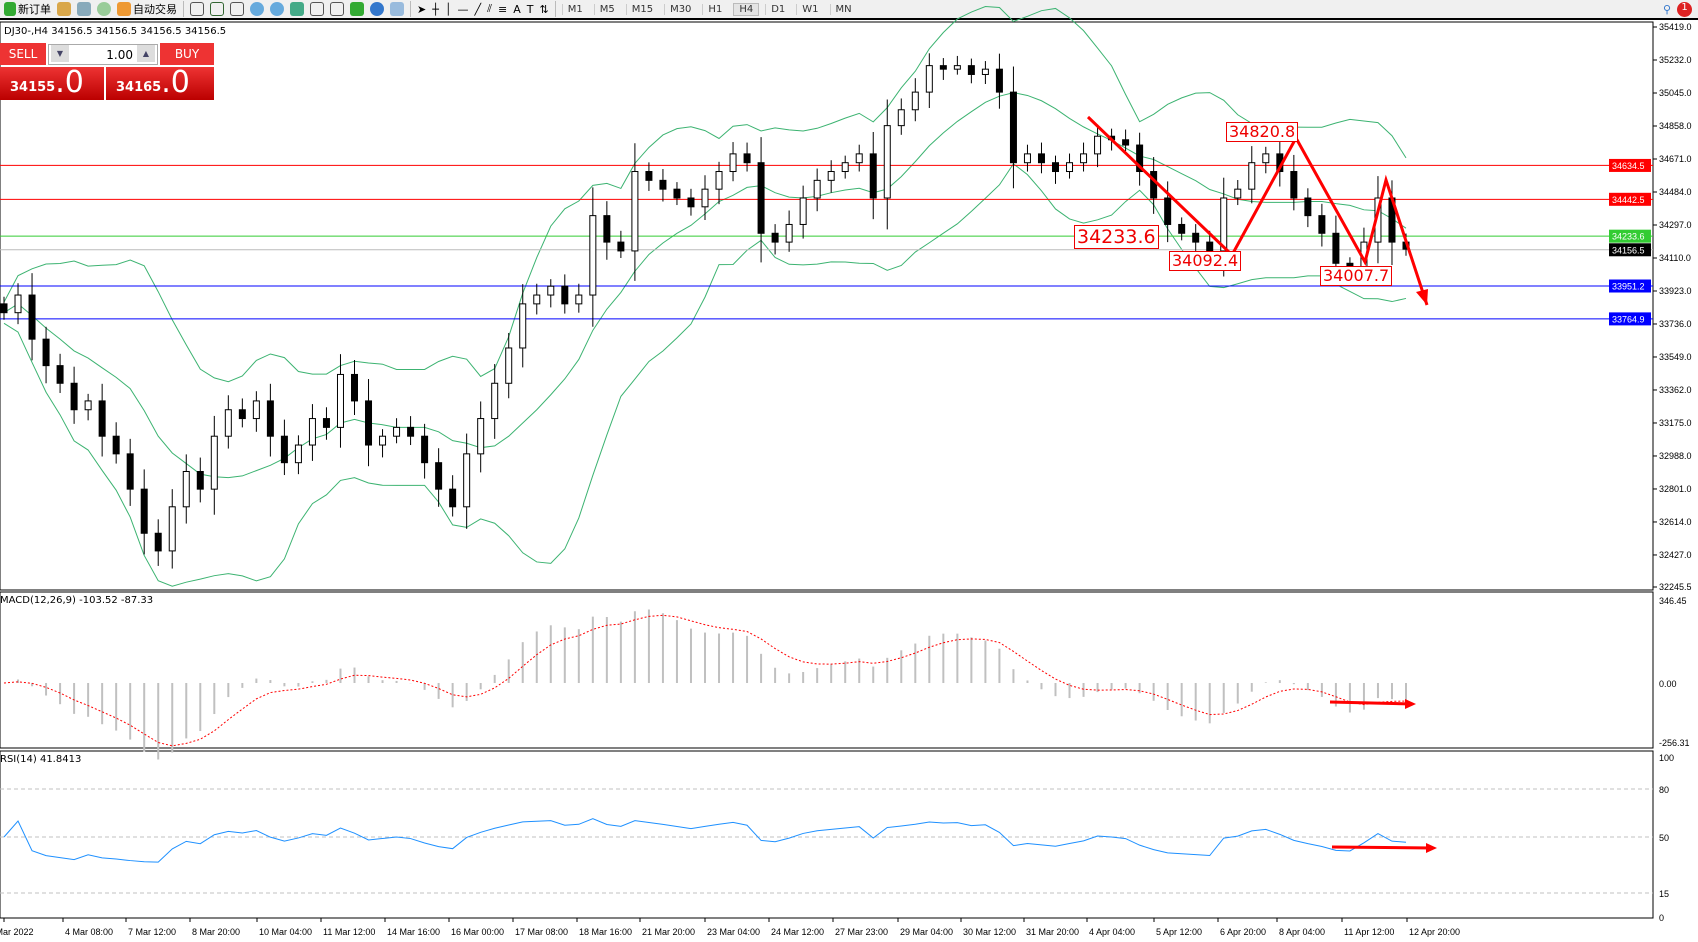 The height and width of the screenshot is (942, 1698). Describe the element at coordinates (1666, 758) in the screenshot. I see `rsi-tick-label: 100` at that location.